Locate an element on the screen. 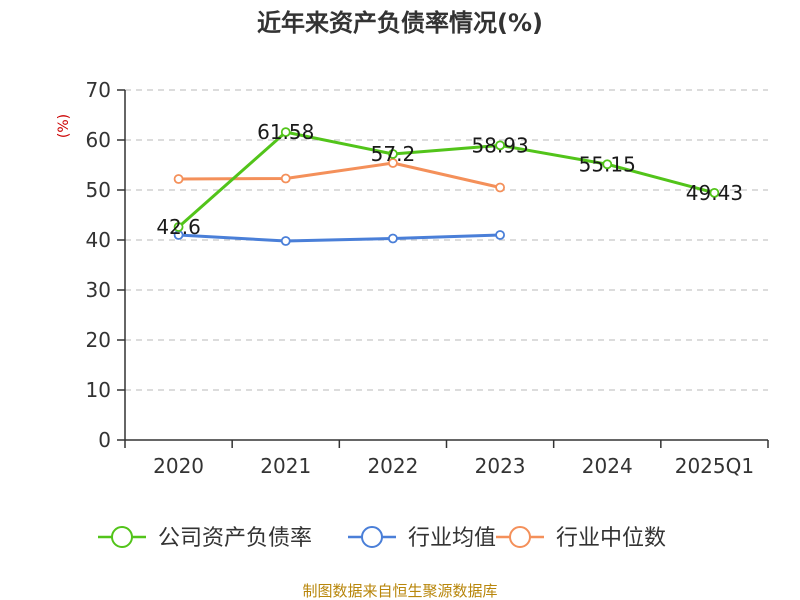  data-label: 49.43 is located at coordinates (714, 193).